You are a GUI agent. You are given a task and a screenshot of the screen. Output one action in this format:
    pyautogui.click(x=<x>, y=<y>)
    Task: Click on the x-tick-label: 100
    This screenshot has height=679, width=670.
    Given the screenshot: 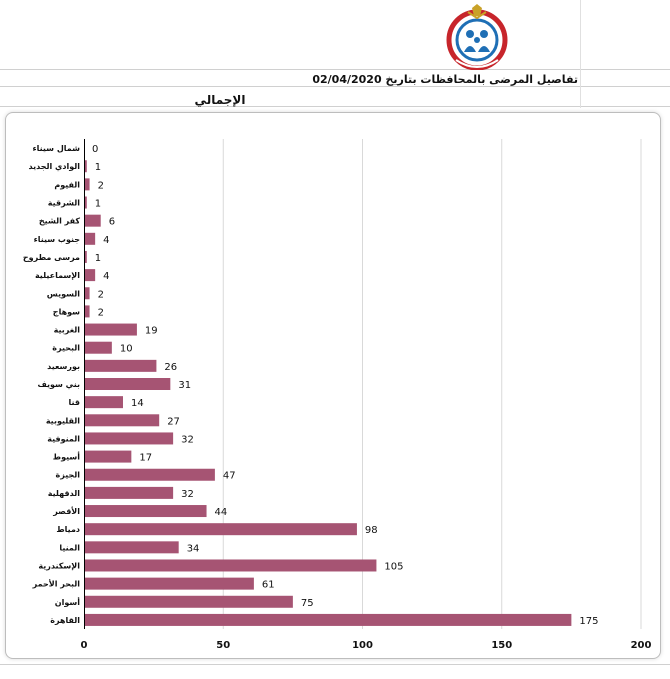 What is the action you would take?
    pyautogui.click(x=362, y=645)
    